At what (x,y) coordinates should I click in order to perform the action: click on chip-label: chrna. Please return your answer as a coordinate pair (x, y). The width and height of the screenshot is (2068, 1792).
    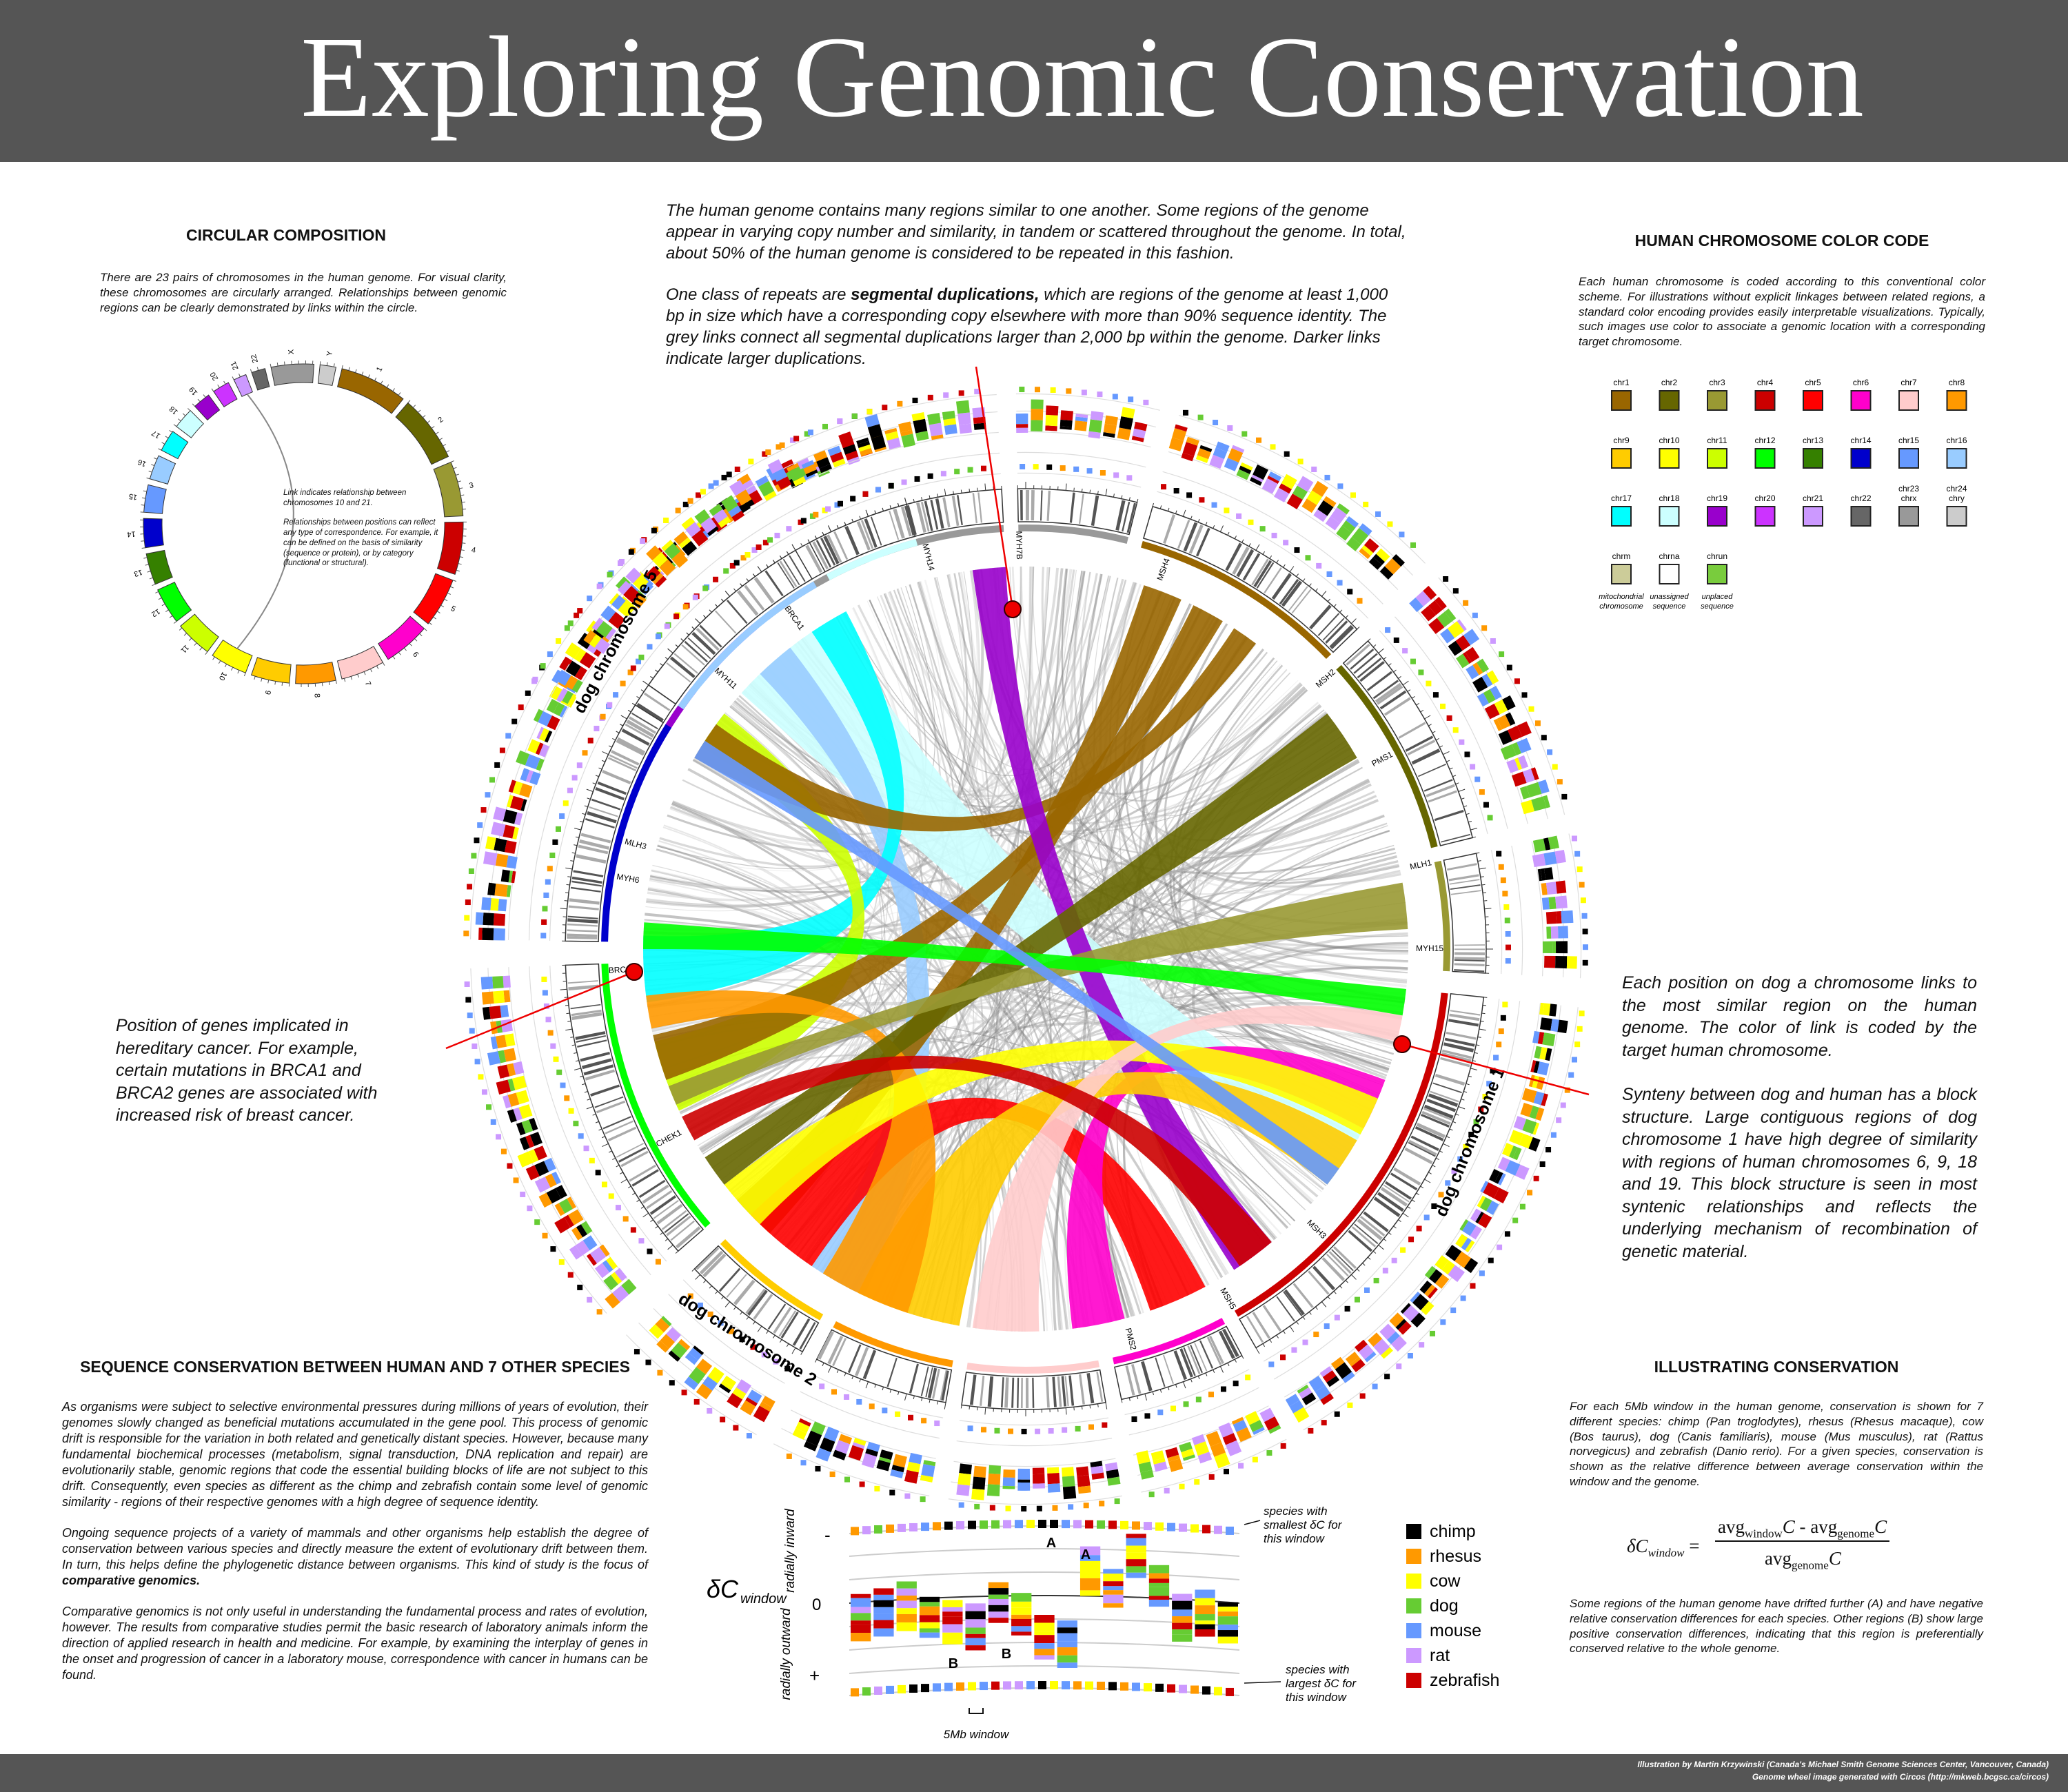
    Looking at the image, I should click on (1669, 556).